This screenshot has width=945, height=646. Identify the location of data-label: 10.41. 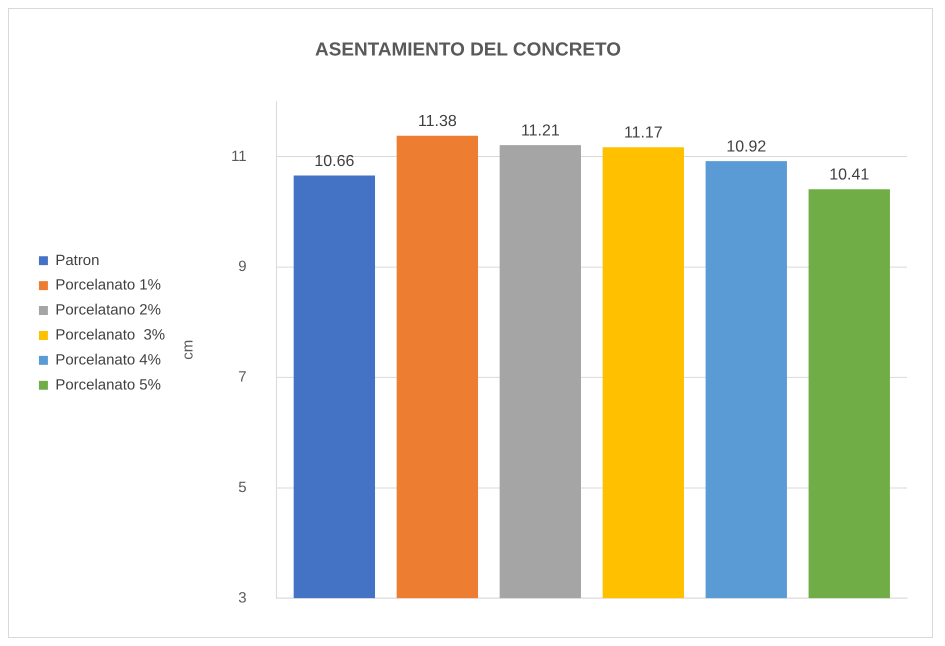
(849, 175).